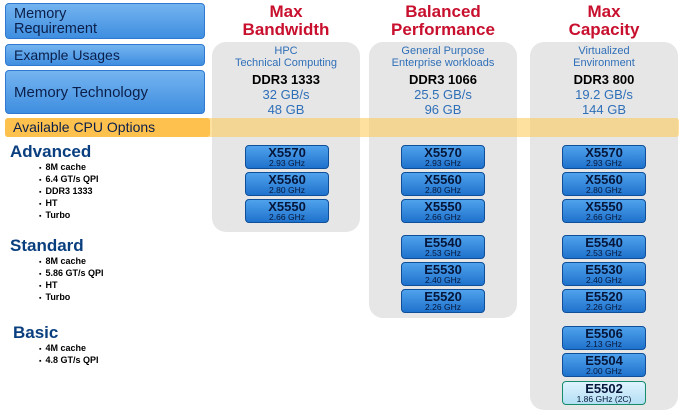  I want to click on cpu-x5570-capacity: X5570 2.93 GHz, so click(604, 157).